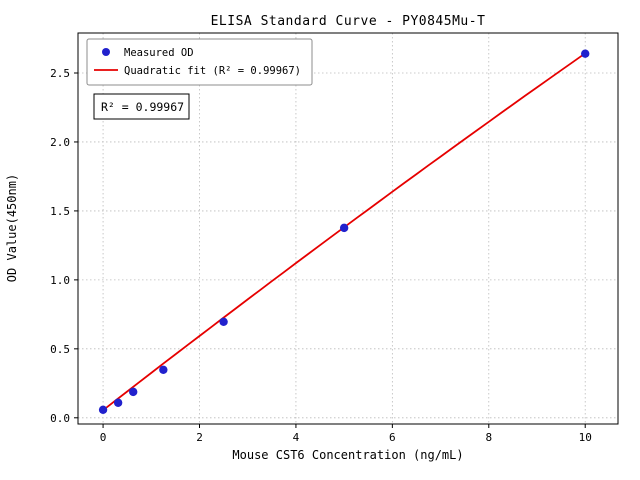  I want to click on x-tick-label: 2, so click(199, 437).